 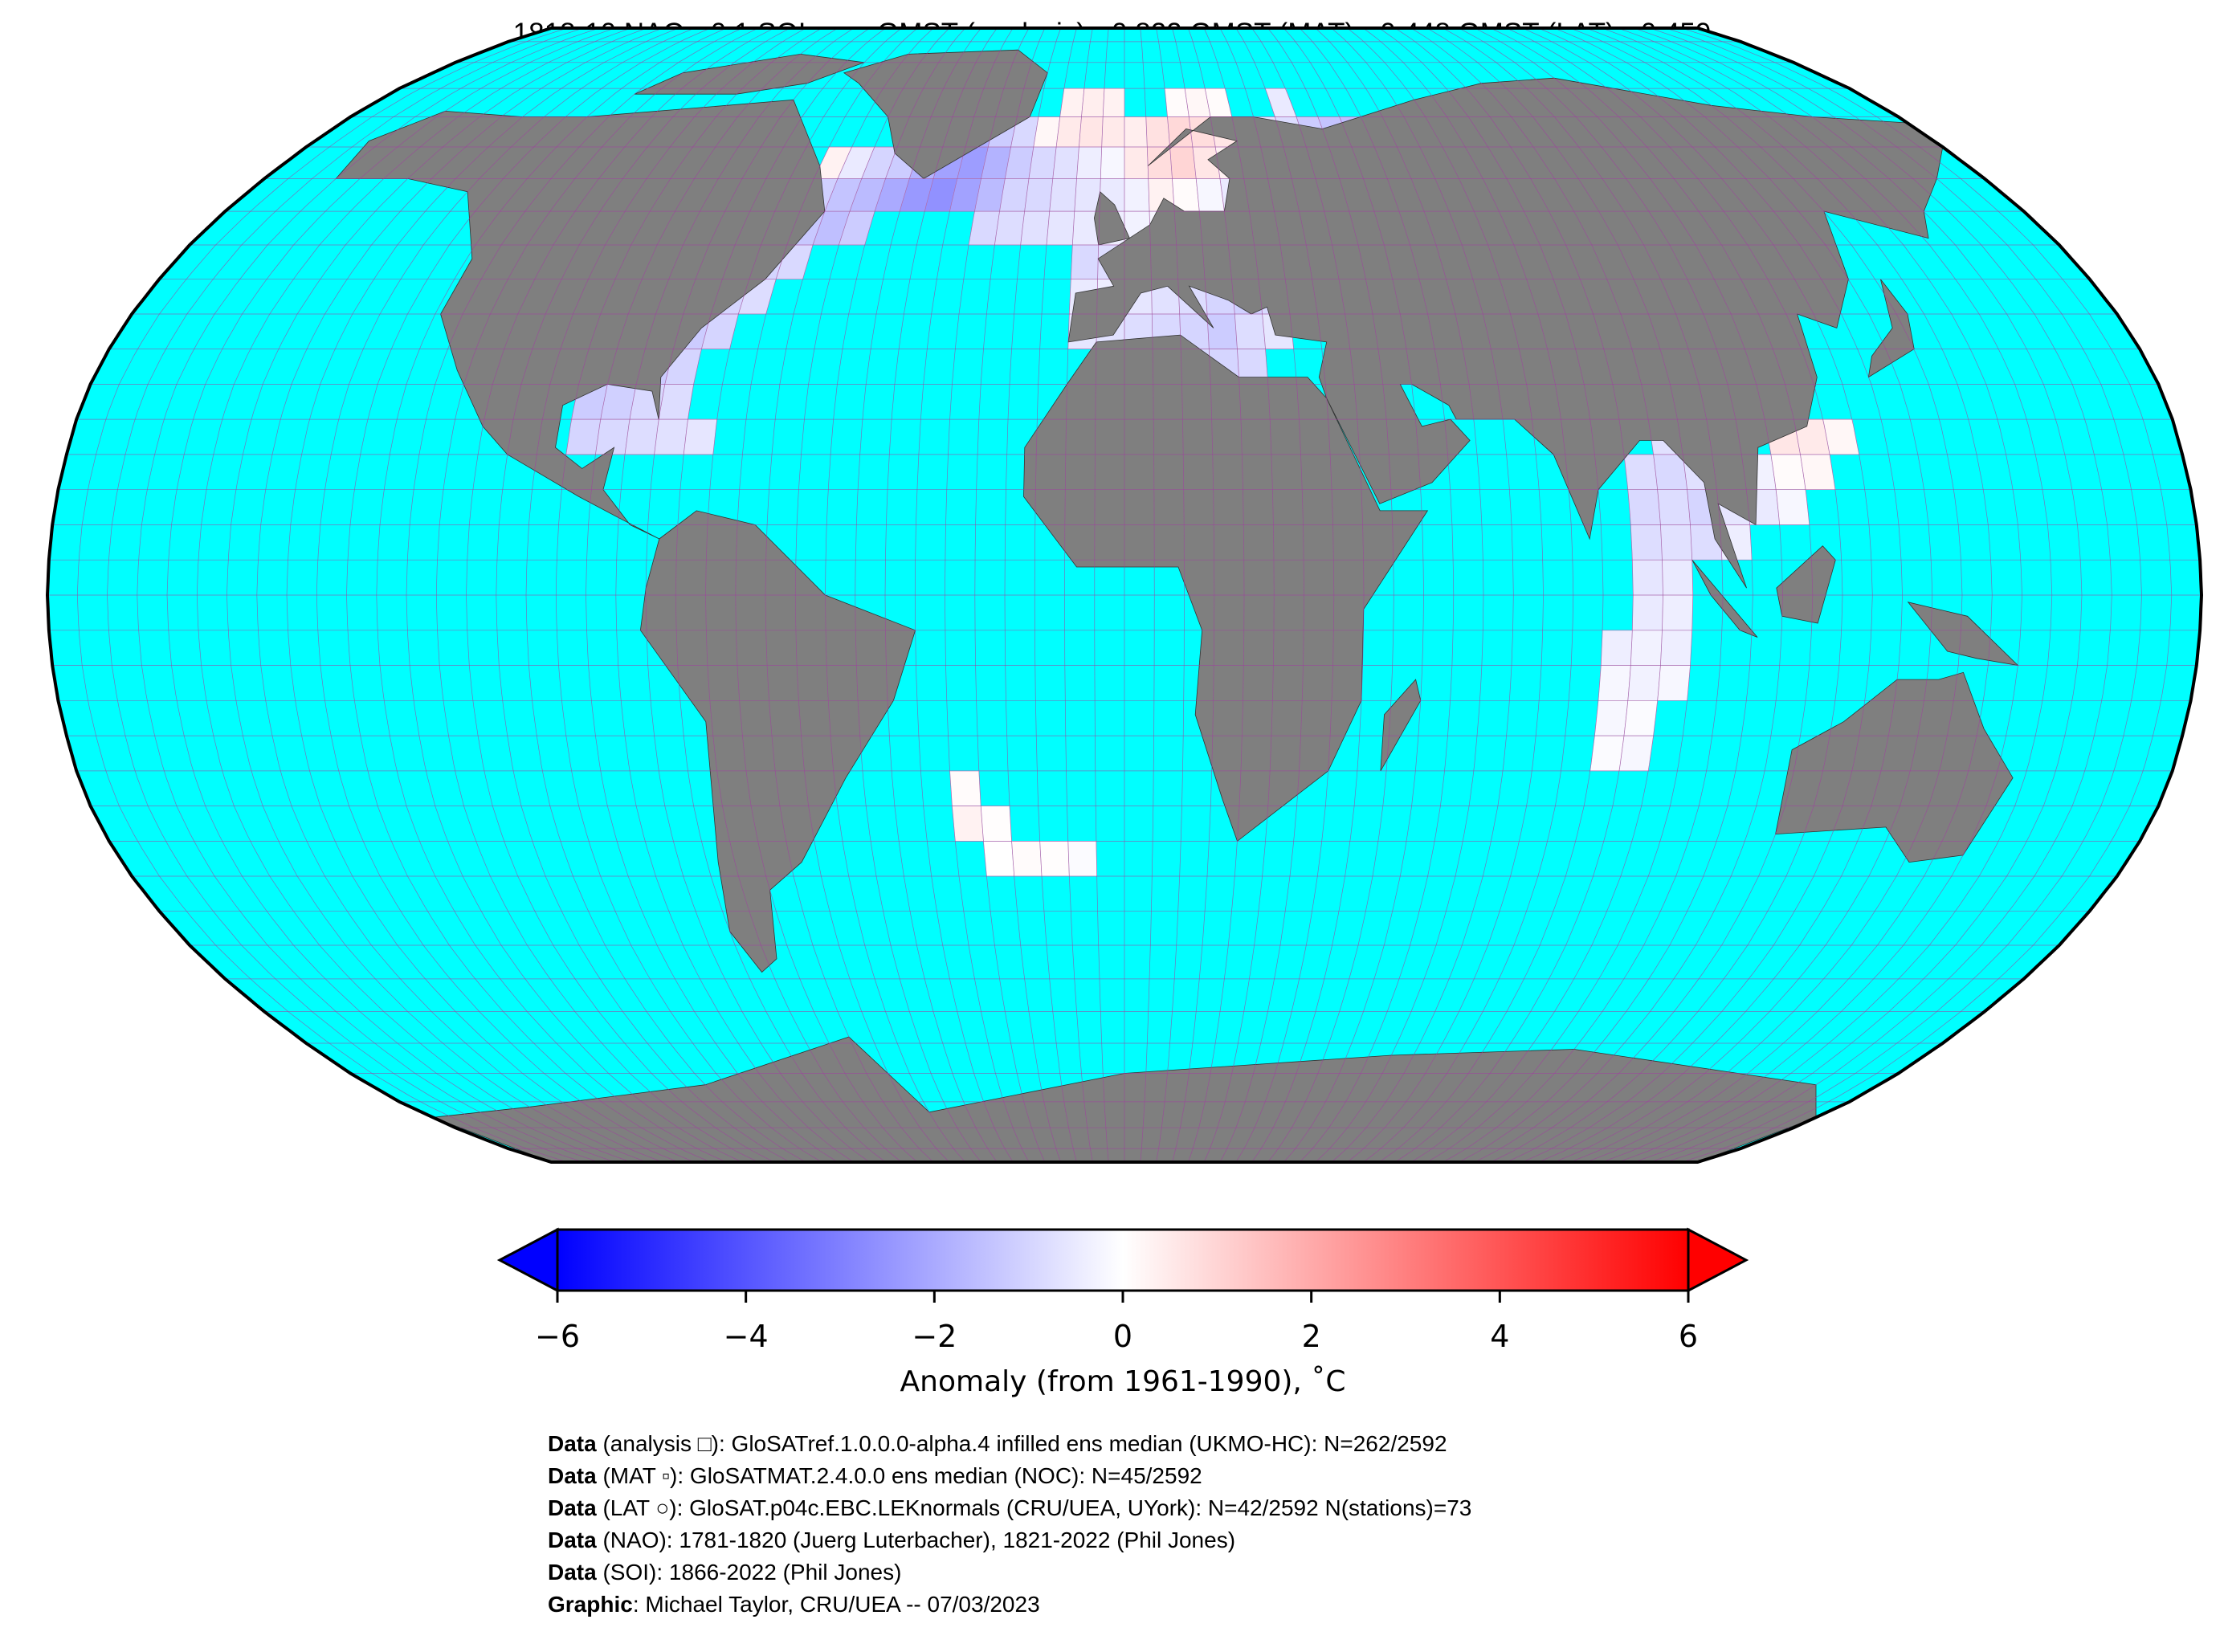 What do you see at coordinates (1123, 1381) in the screenshot?
I see `colorbar-label: Anomaly (from 1961-1990), ˚C` at bounding box center [1123, 1381].